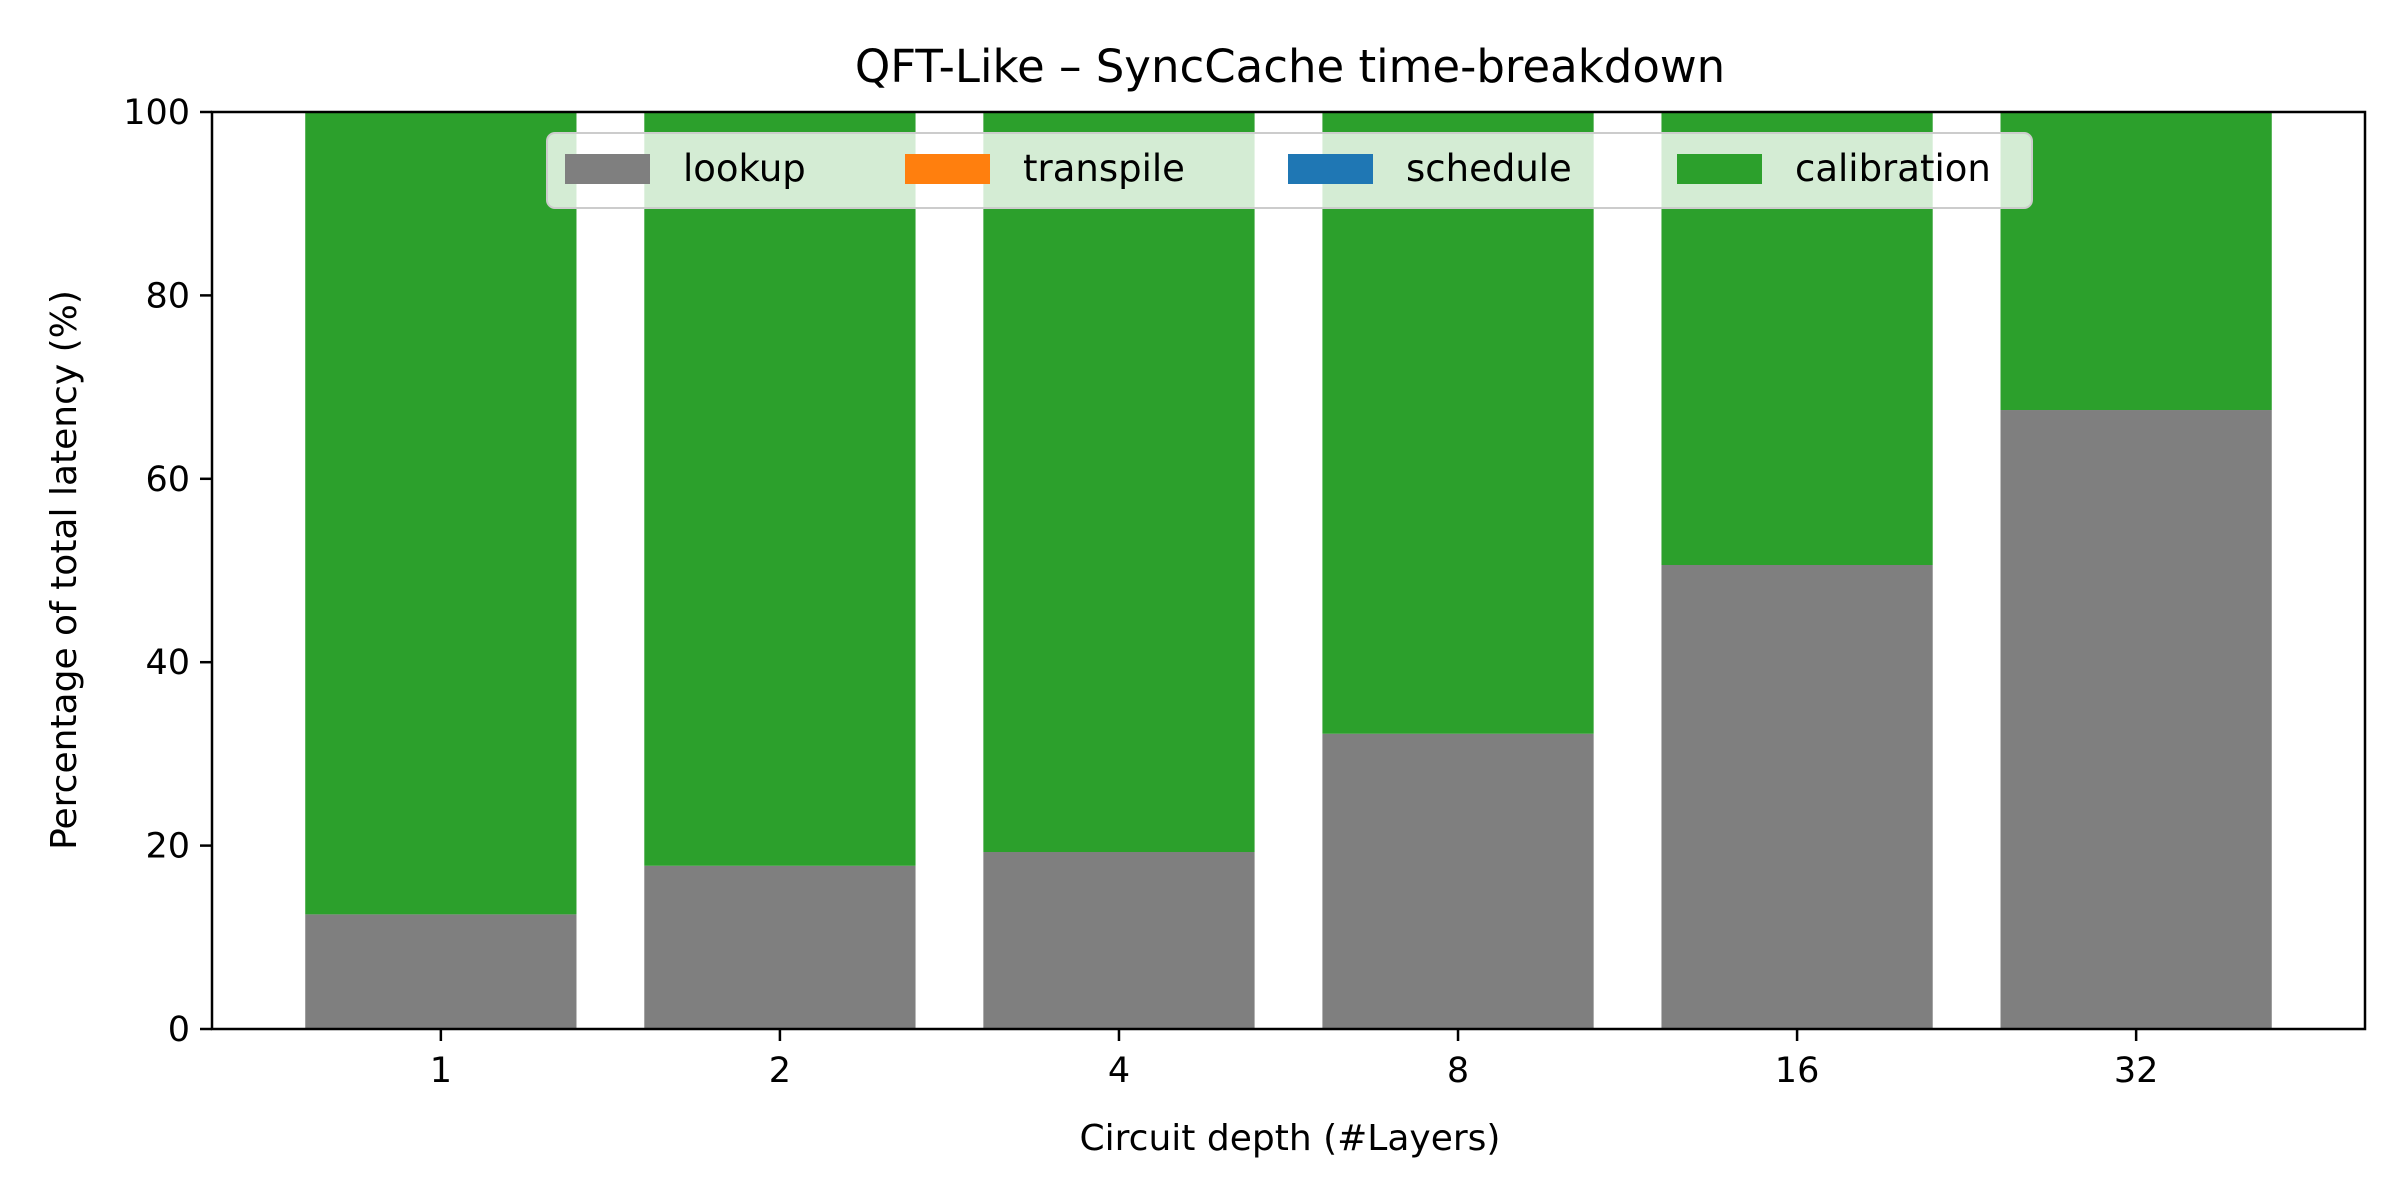 Image resolution: width=2400 pixels, height=1204 pixels. I want to click on x-tick-label: 1, so click(441, 1071).